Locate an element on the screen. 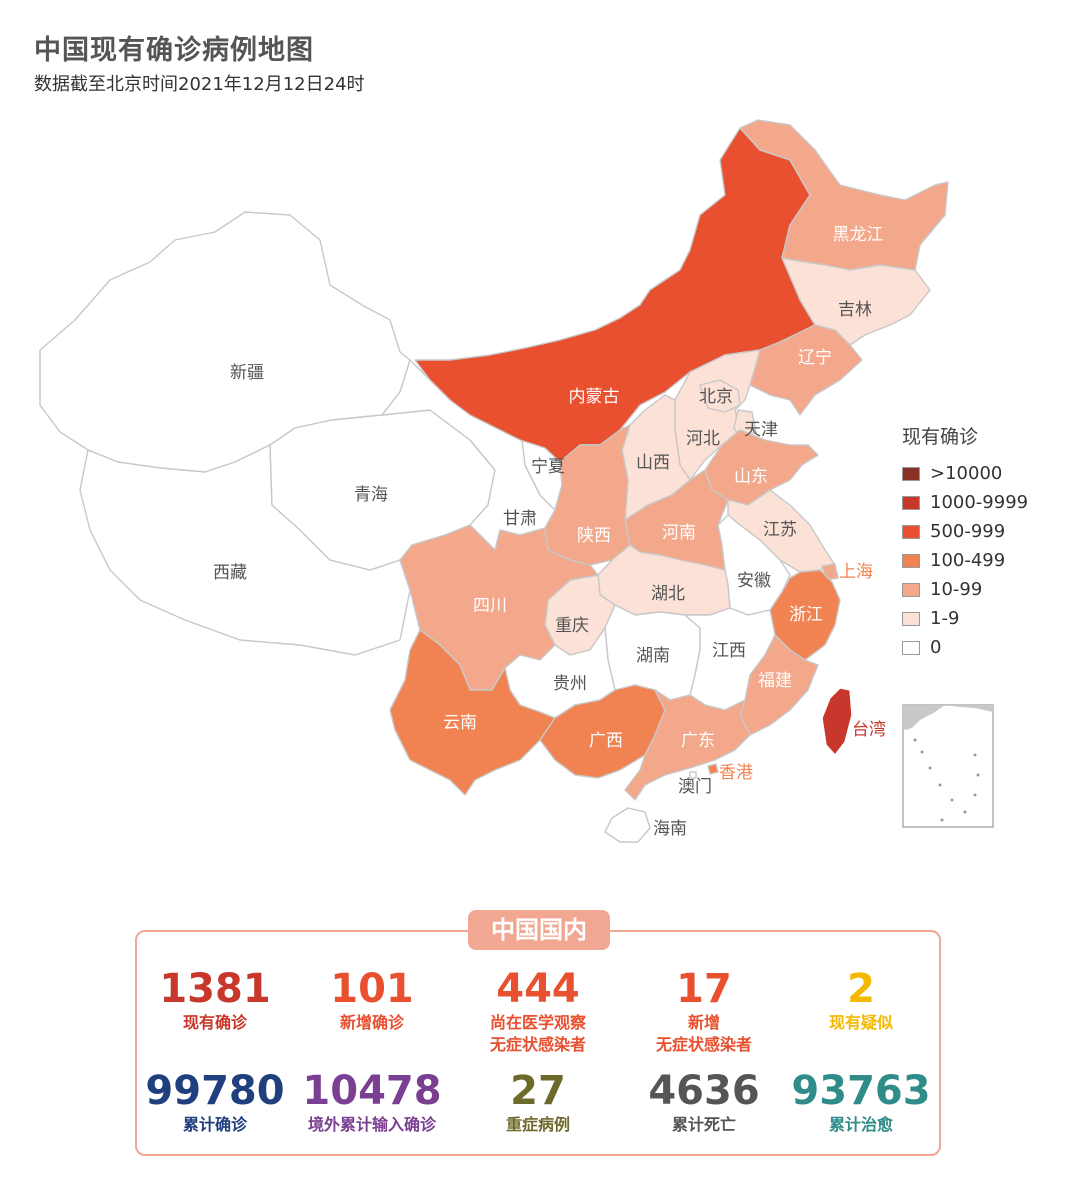 The image size is (1080, 1190). legend-label: >10000 is located at coordinates (966, 473).